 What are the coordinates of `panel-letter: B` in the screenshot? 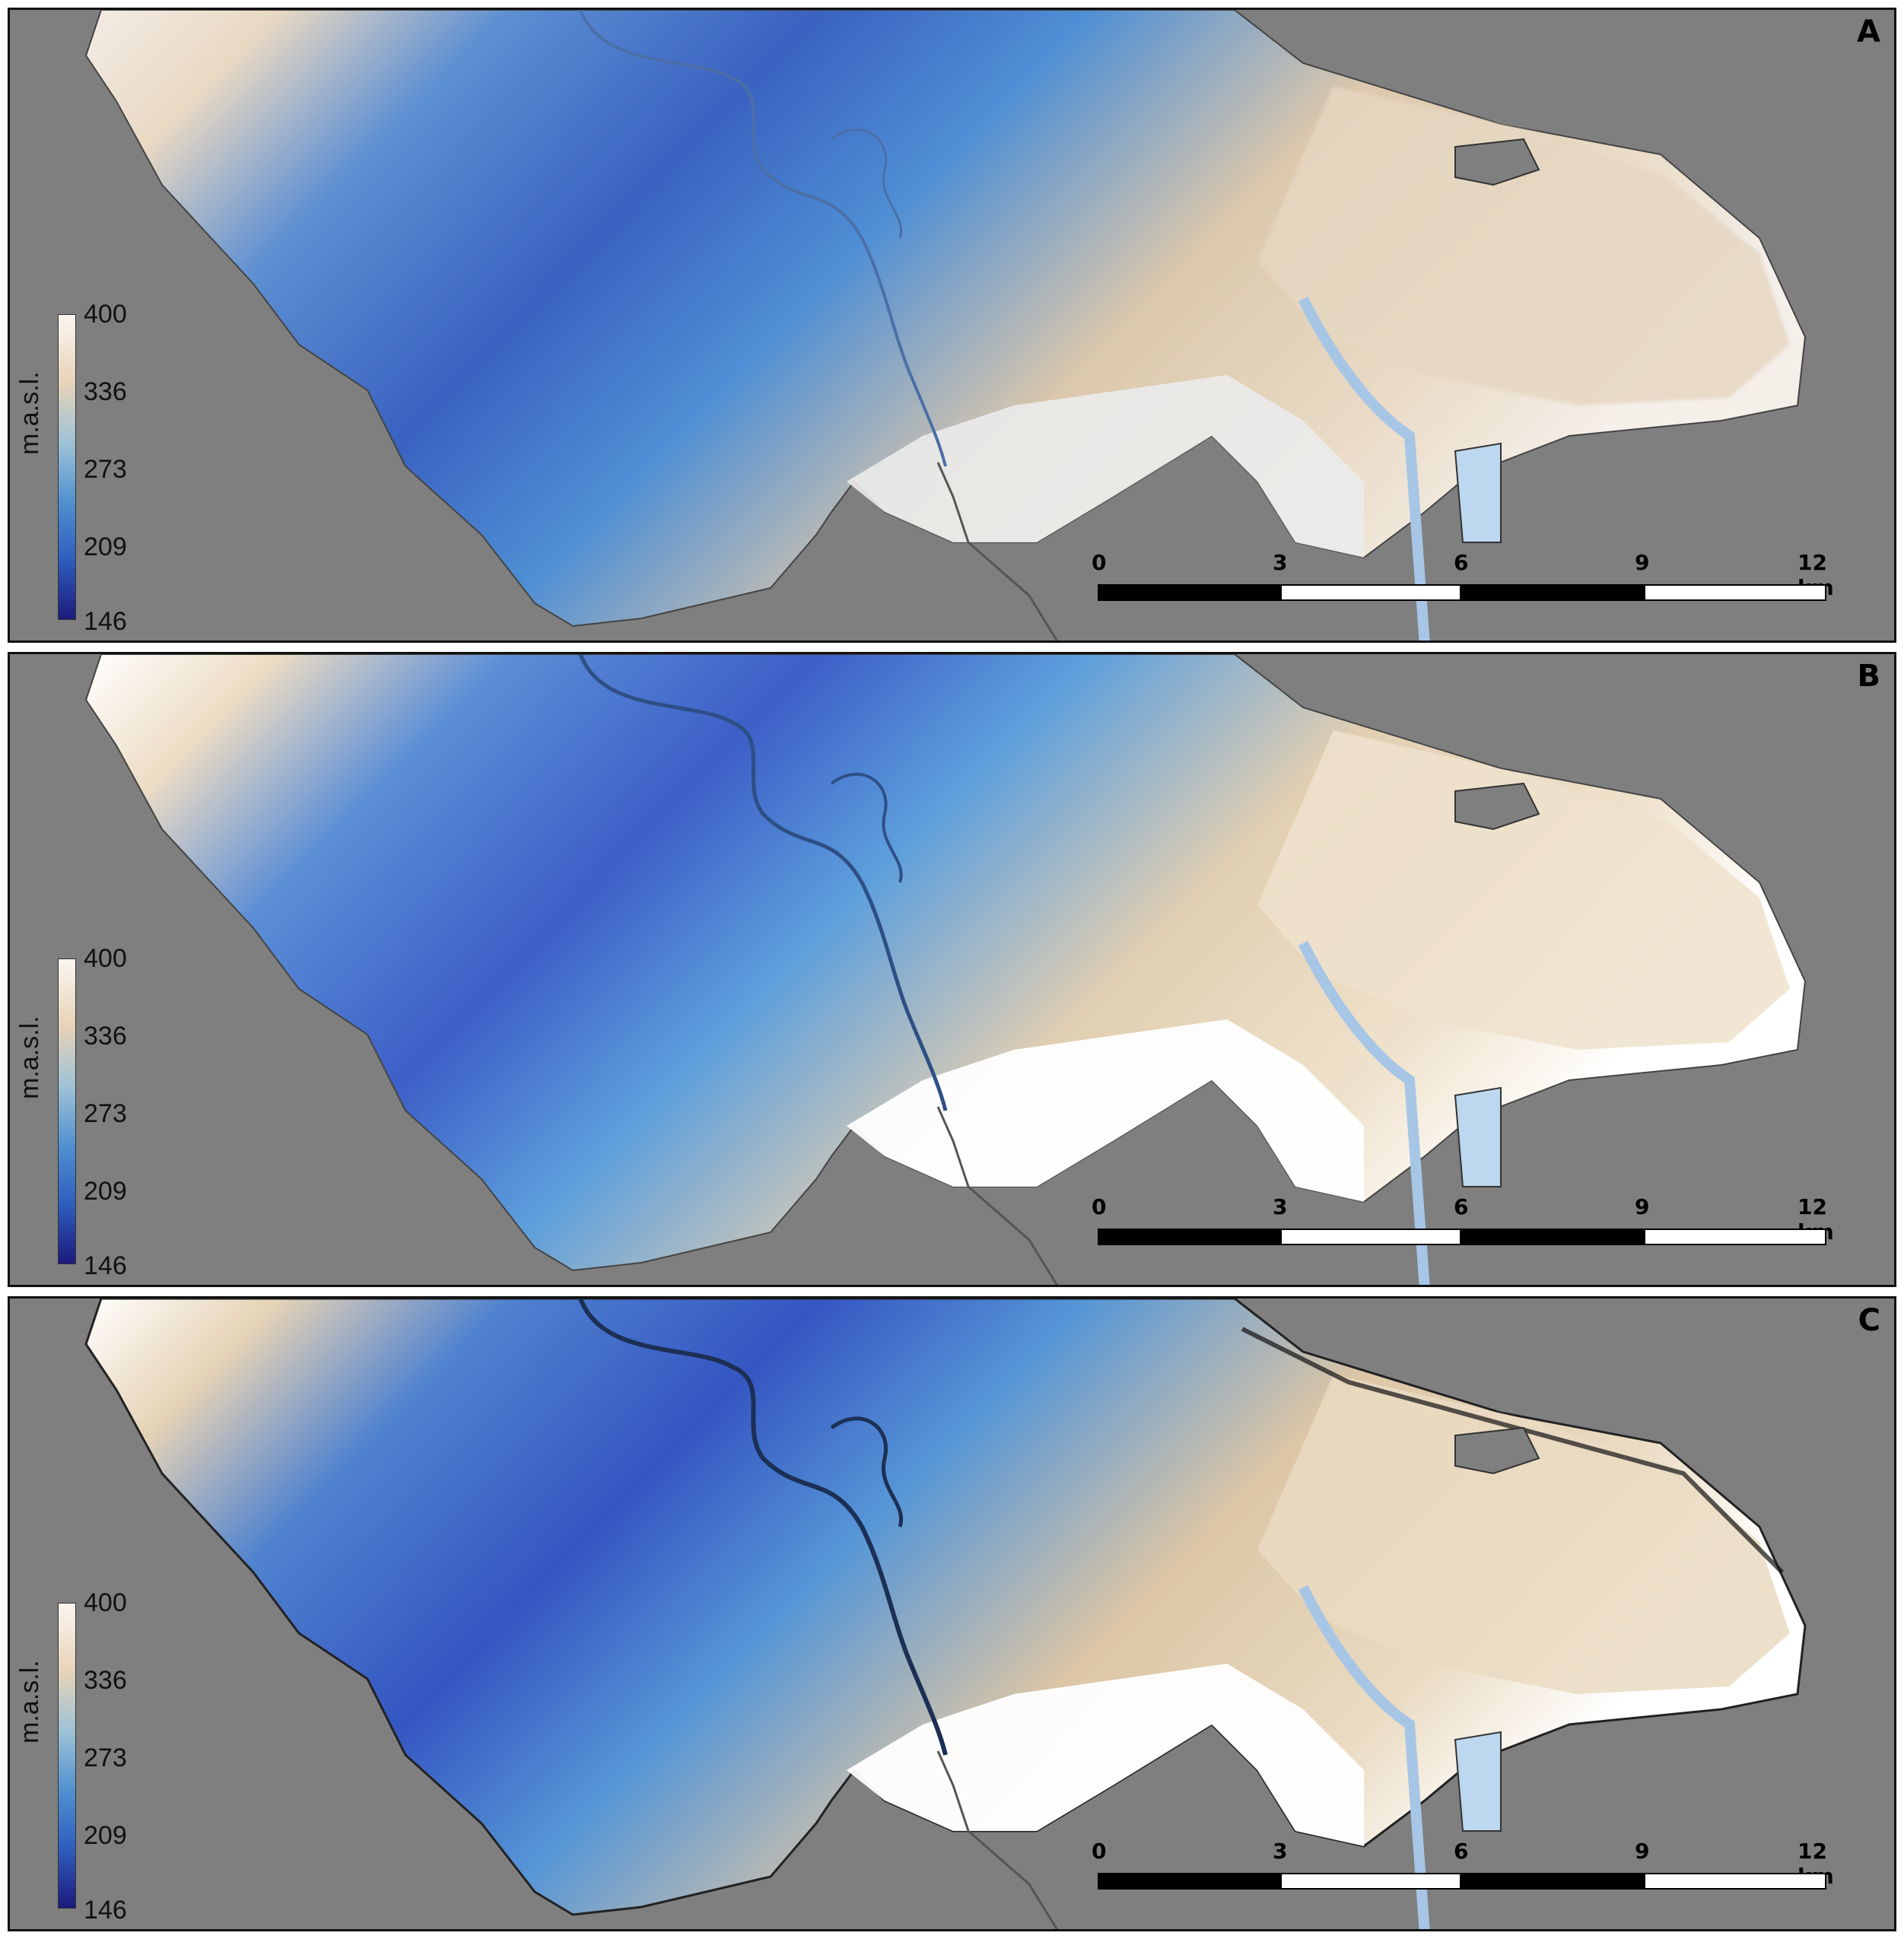 It's located at (1869, 676).